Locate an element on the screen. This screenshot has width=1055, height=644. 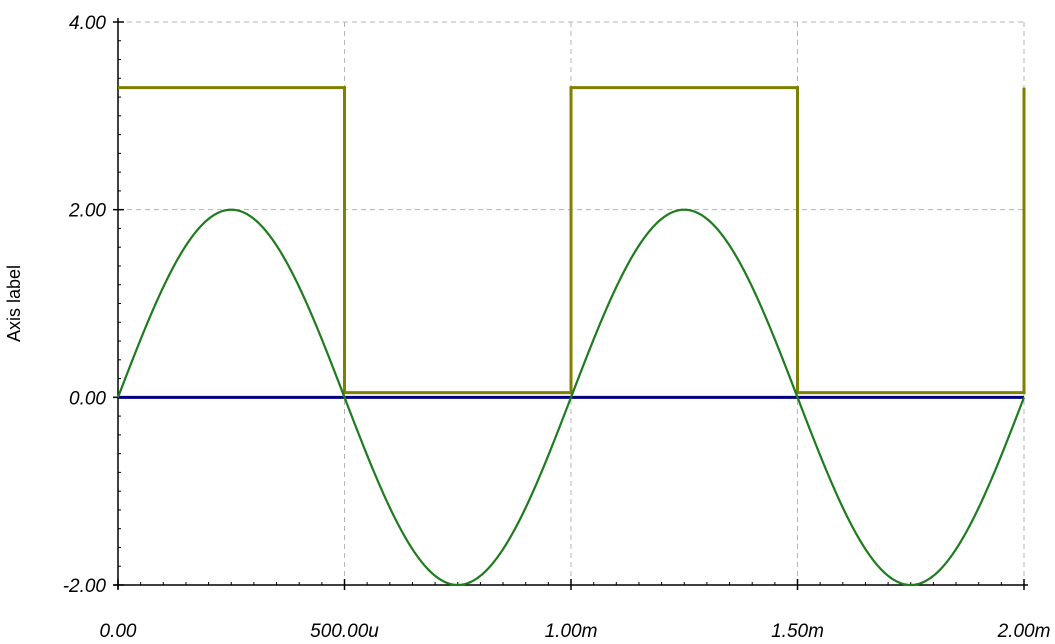
x-tick-label: 2.00m is located at coordinates (1024, 631).